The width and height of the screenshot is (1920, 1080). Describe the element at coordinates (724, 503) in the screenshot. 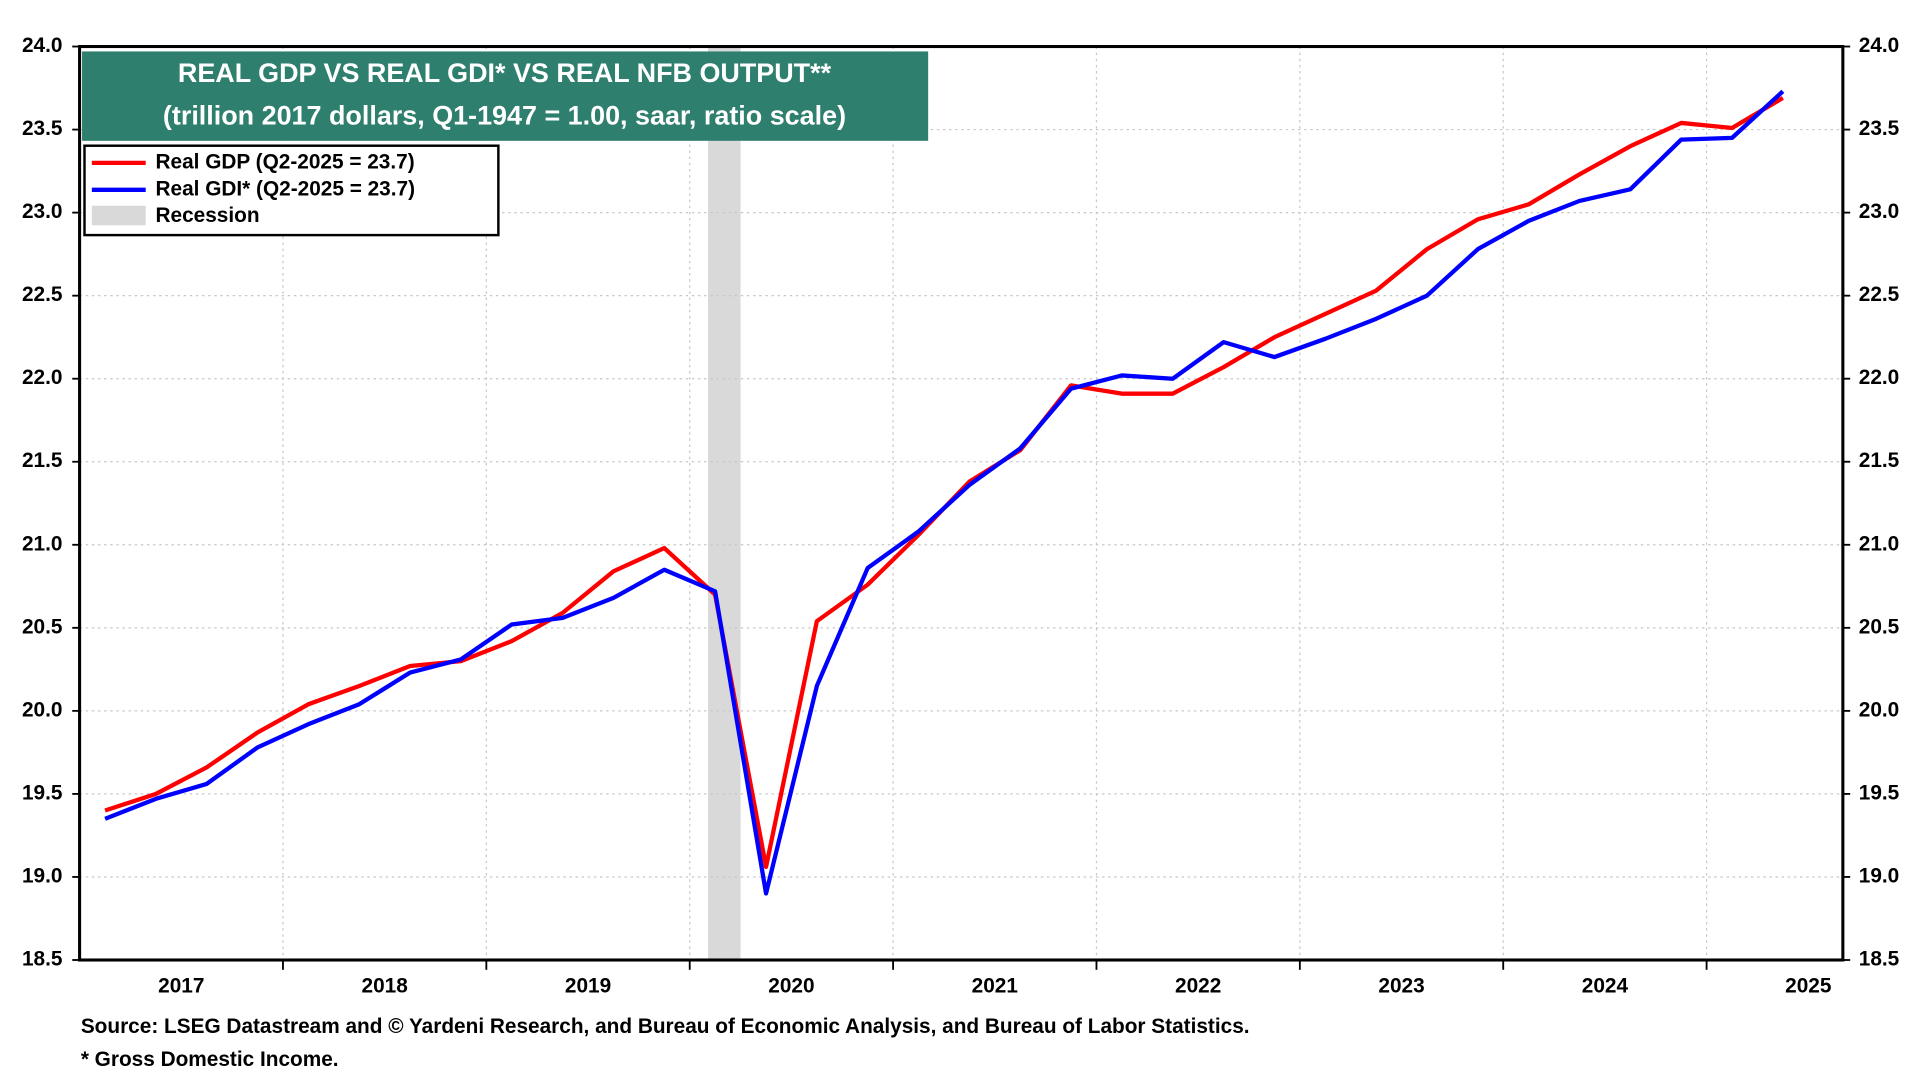

I see `recession-band` at that location.